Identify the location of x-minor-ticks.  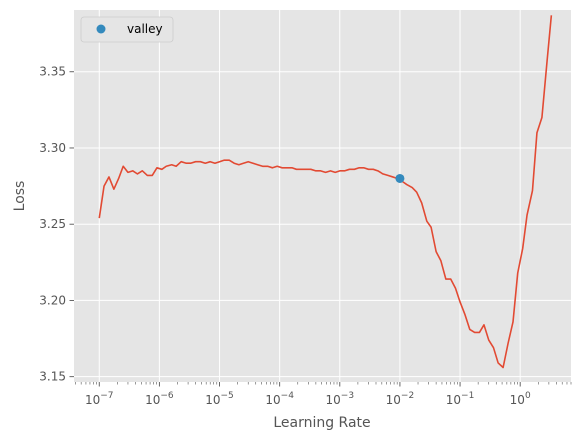
(323, 383).